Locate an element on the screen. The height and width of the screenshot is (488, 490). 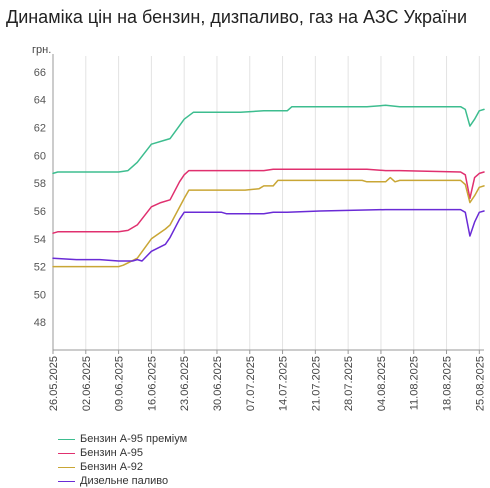
x-tick-label: 25.08.2025 is located at coordinates (480, 383).